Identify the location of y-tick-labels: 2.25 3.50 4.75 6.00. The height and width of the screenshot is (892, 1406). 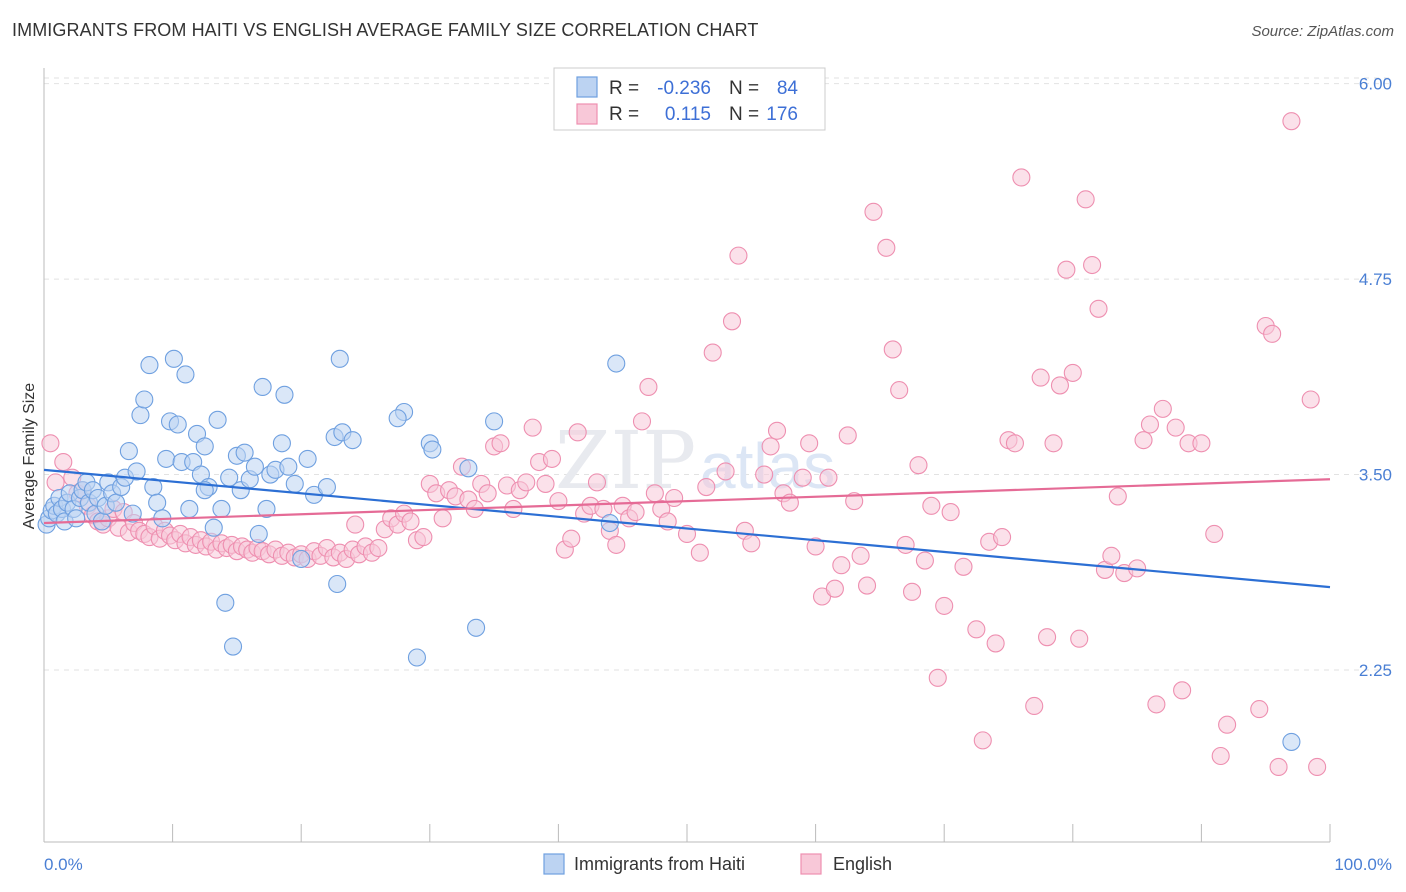
(1375, 377).